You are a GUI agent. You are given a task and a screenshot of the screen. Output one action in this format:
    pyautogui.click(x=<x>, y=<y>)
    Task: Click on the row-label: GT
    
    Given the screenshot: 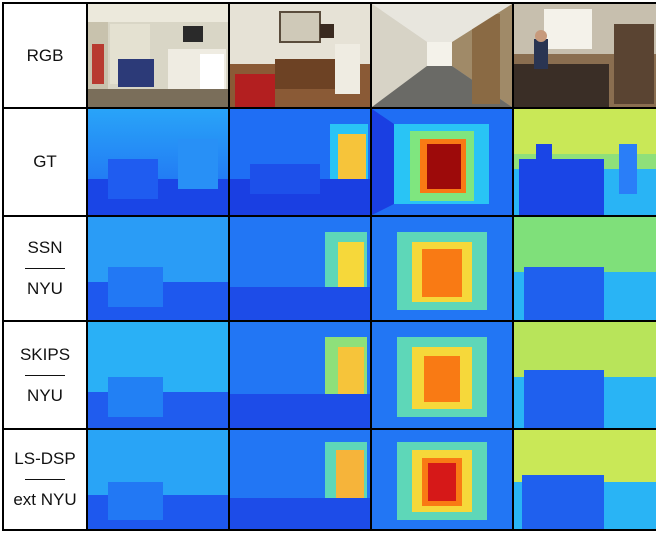 What is the action you would take?
    pyautogui.click(x=45, y=162)
    